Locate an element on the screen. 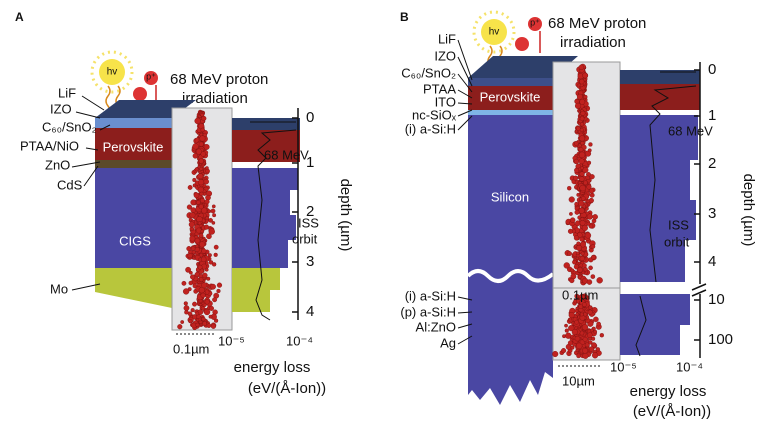 Image resolution: width=765 pixels, height=425 pixels. region-label: Perovskite is located at coordinates (133, 146).